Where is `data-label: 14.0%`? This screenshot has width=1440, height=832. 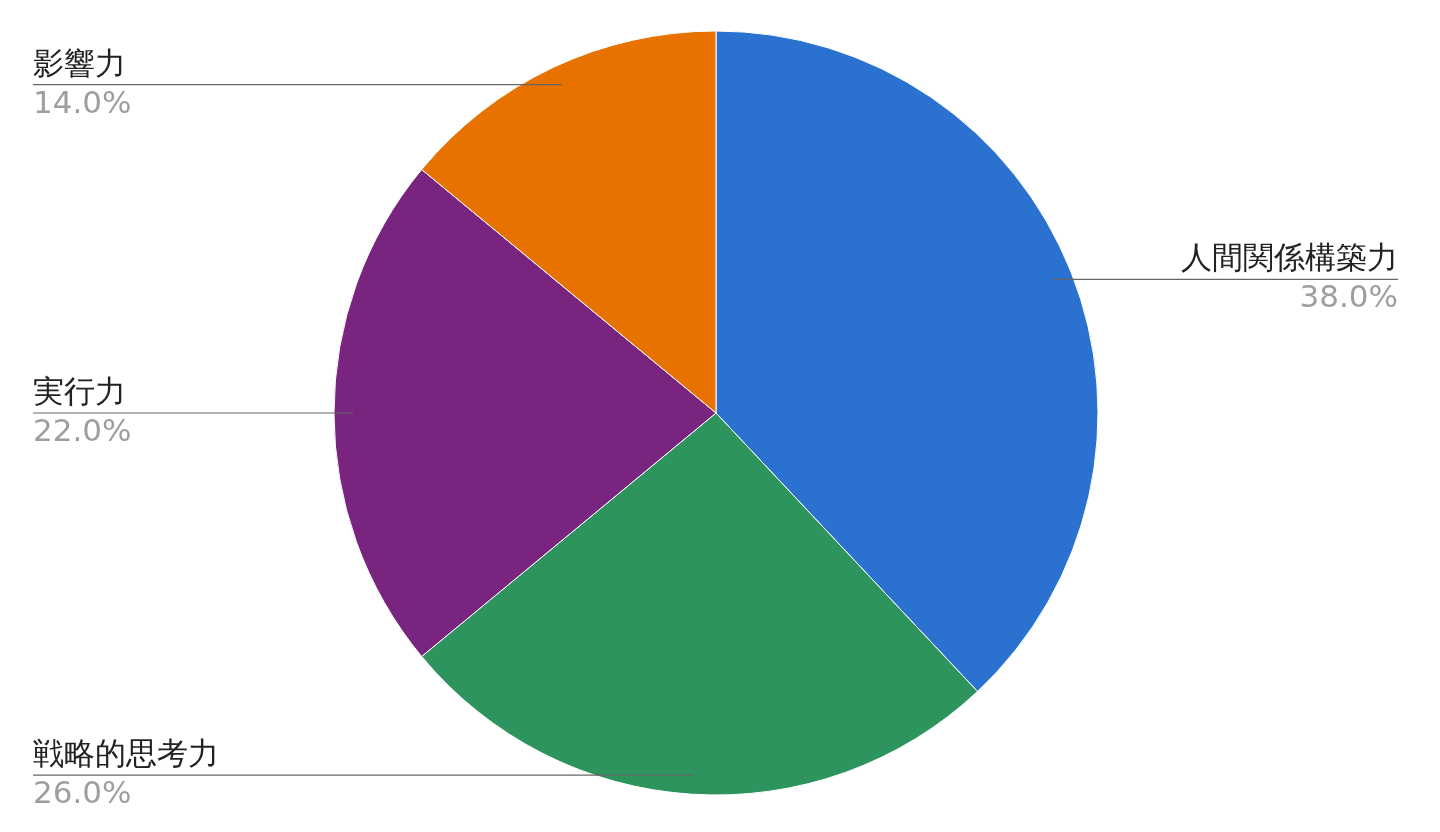
data-label: 14.0% is located at coordinates (82, 101).